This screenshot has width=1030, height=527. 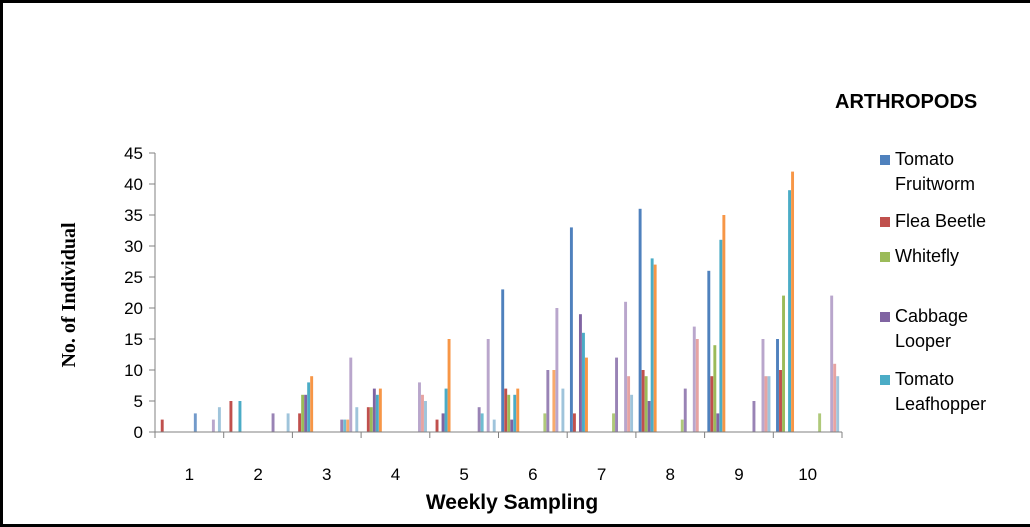 I want to click on x-tick-label: 5, so click(x=463, y=474).